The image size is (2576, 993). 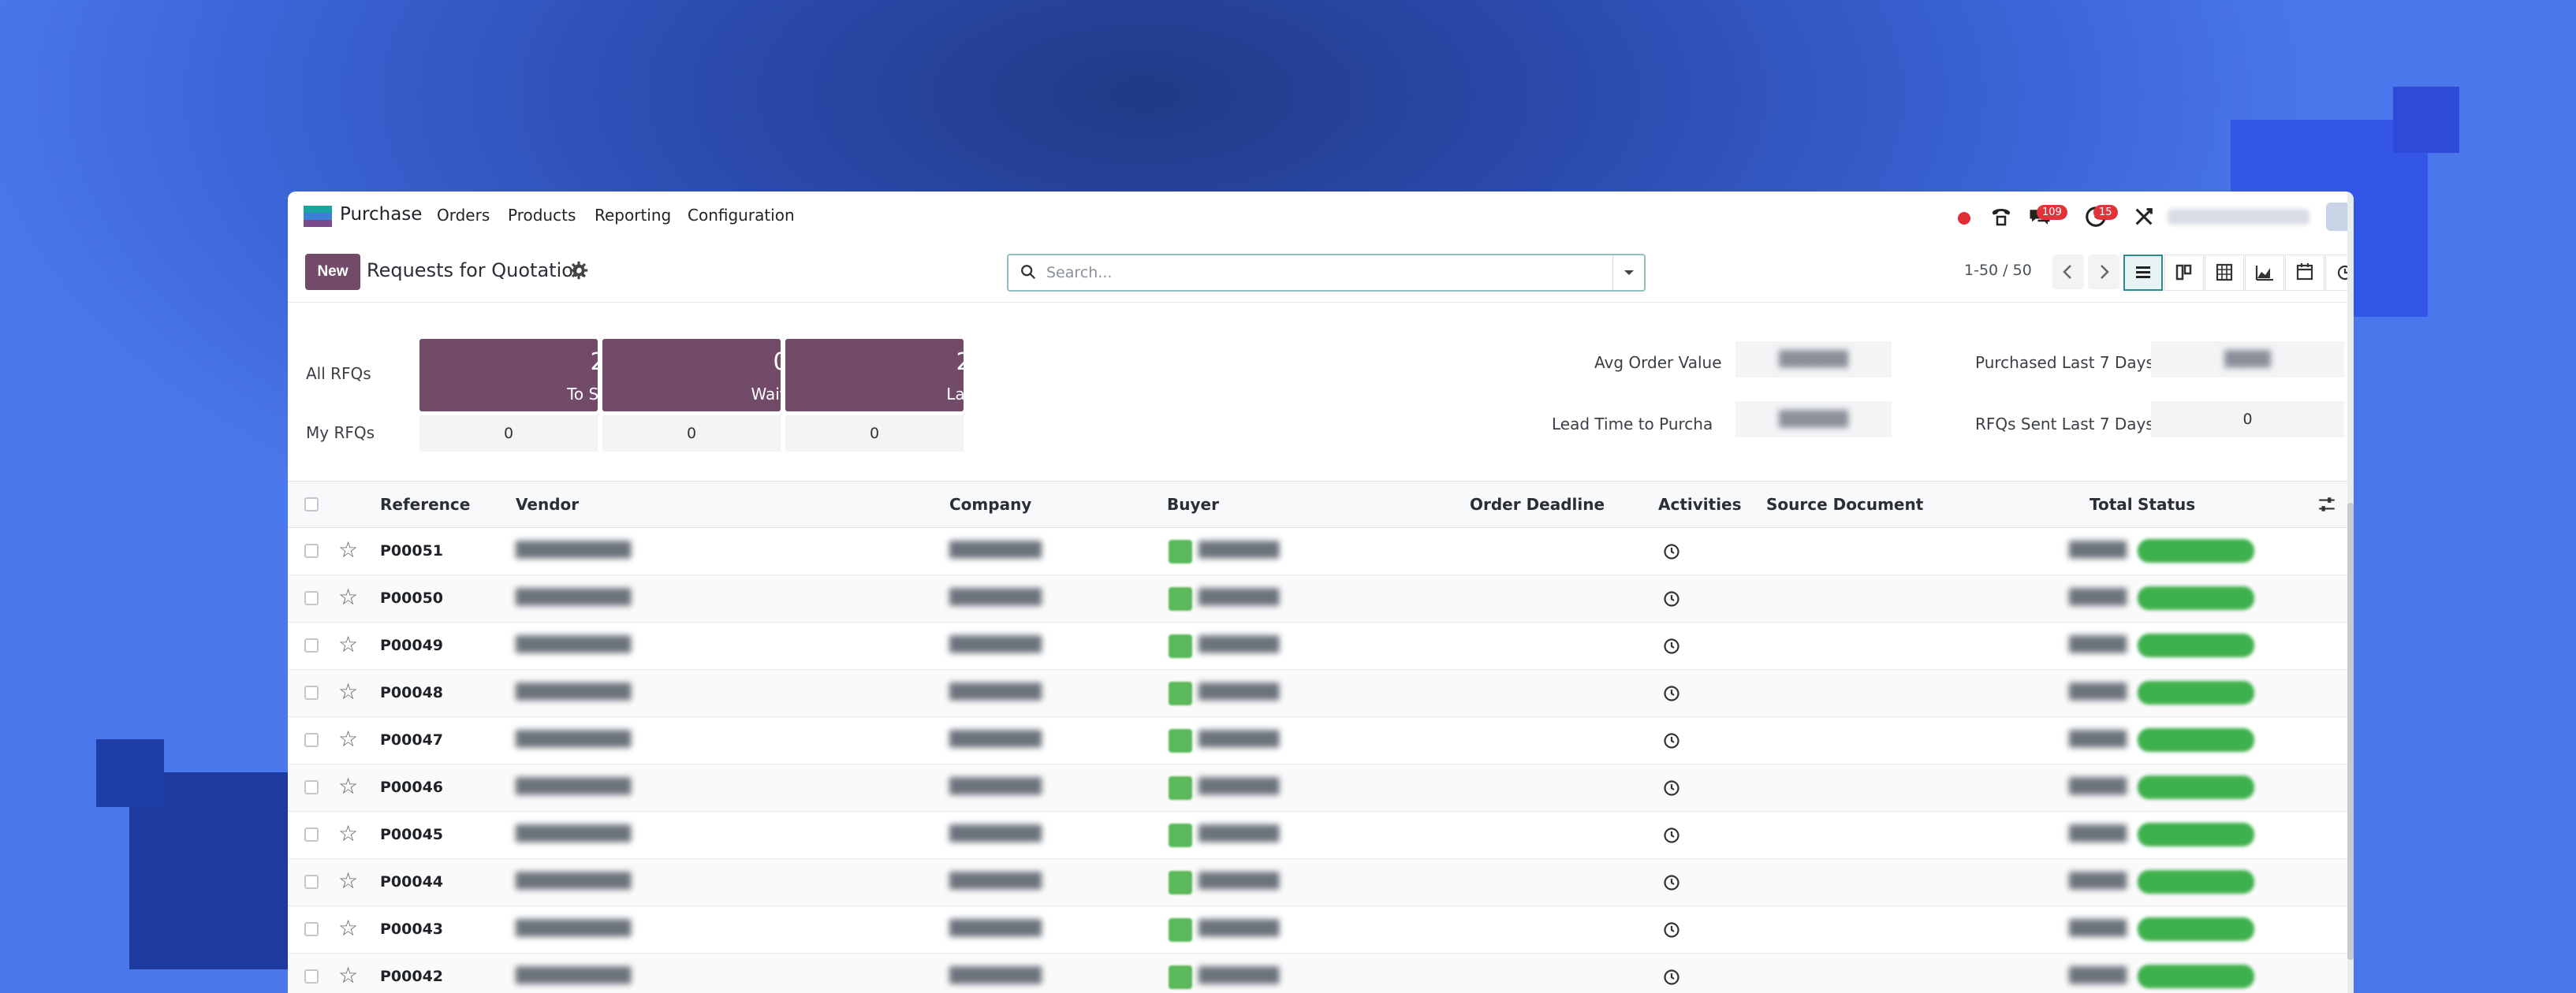 What do you see at coordinates (2167, 505) in the screenshot?
I see `column-status: Status` at bounding box center [2167, 505].